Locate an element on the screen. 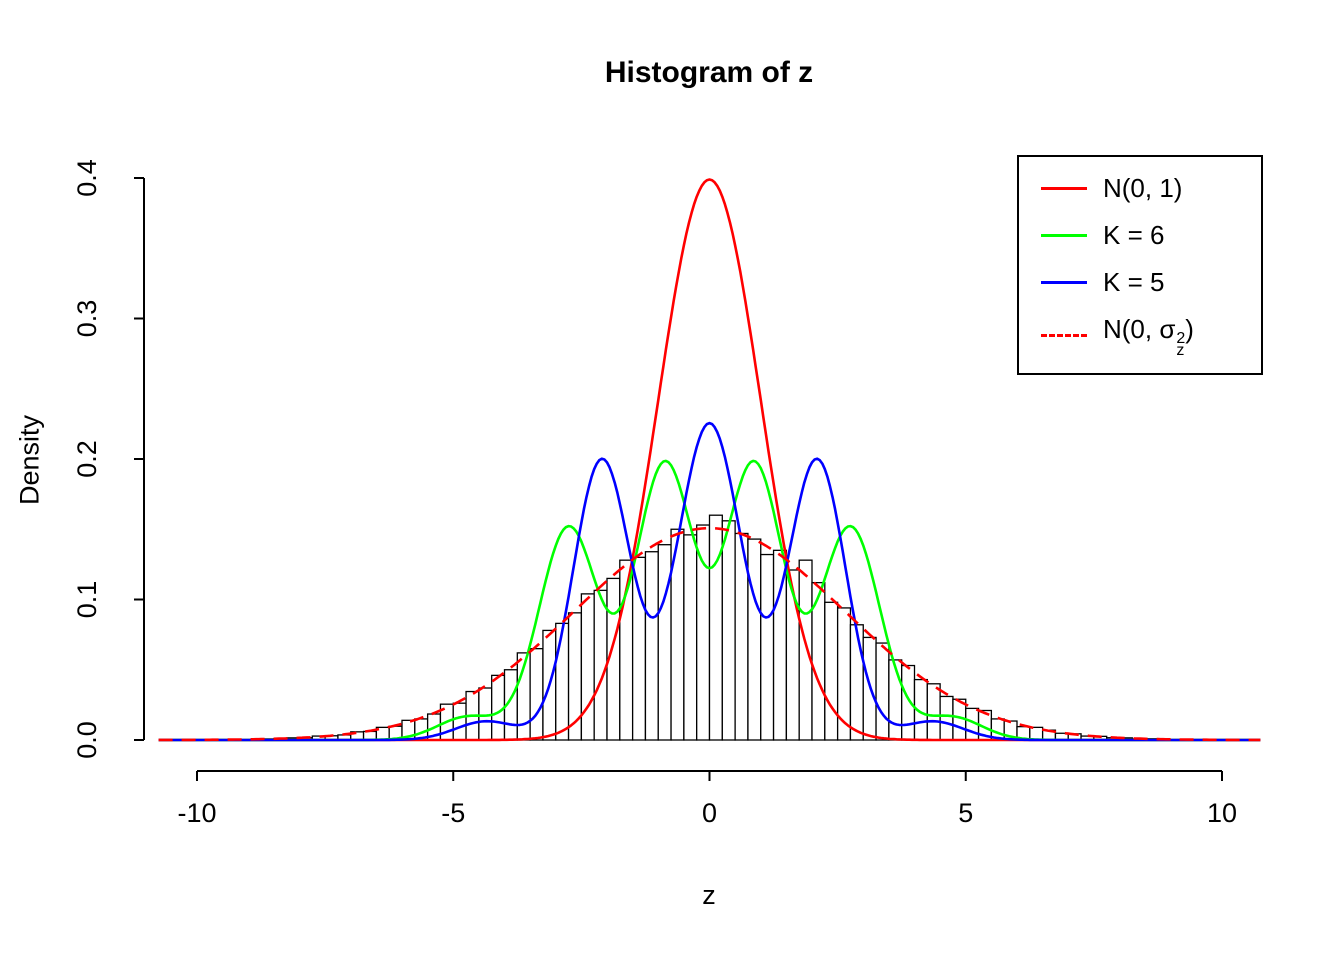 Image resolution: width=1344 pixels, height=960 pixels. legend-item-k5: K = 5 is located at coordinates (1149, 282).